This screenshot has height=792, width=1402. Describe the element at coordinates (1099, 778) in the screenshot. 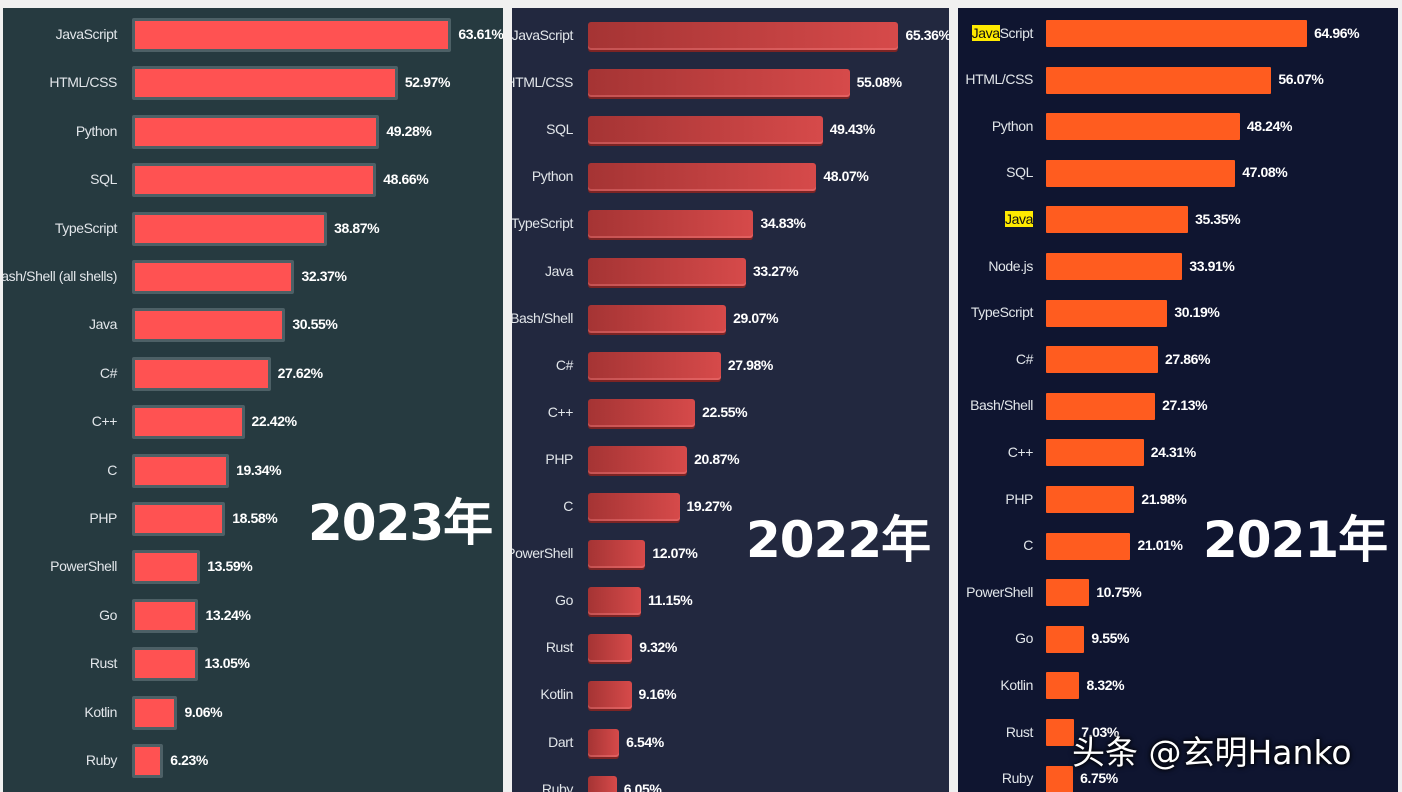

I see `value-label: 6.75%` at that location.